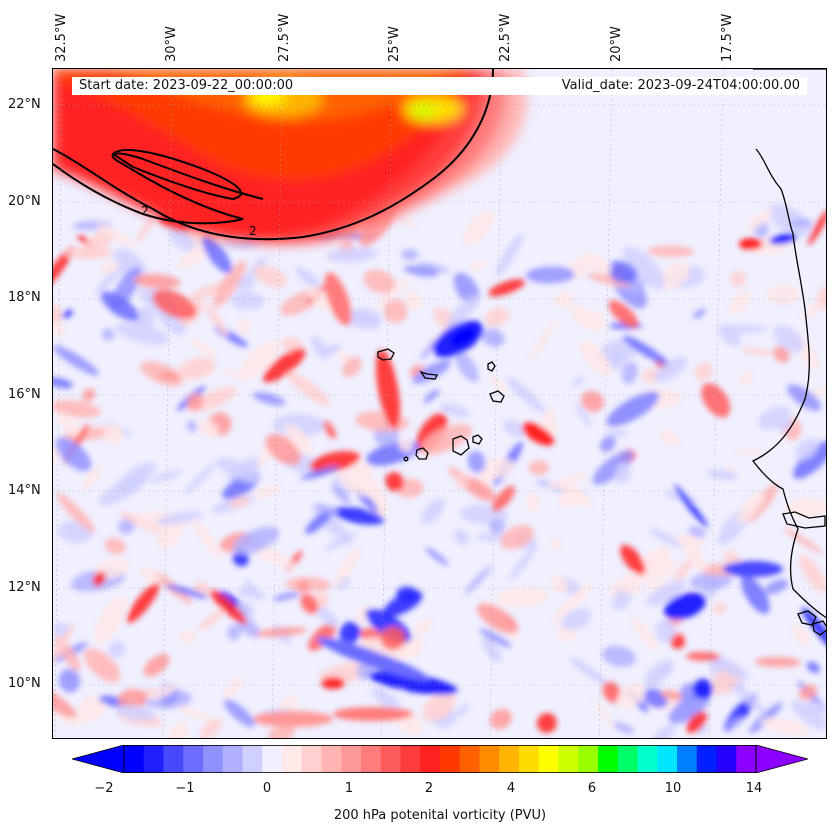  I want to click on lon-label: 22.5°W, so click(505, 37).